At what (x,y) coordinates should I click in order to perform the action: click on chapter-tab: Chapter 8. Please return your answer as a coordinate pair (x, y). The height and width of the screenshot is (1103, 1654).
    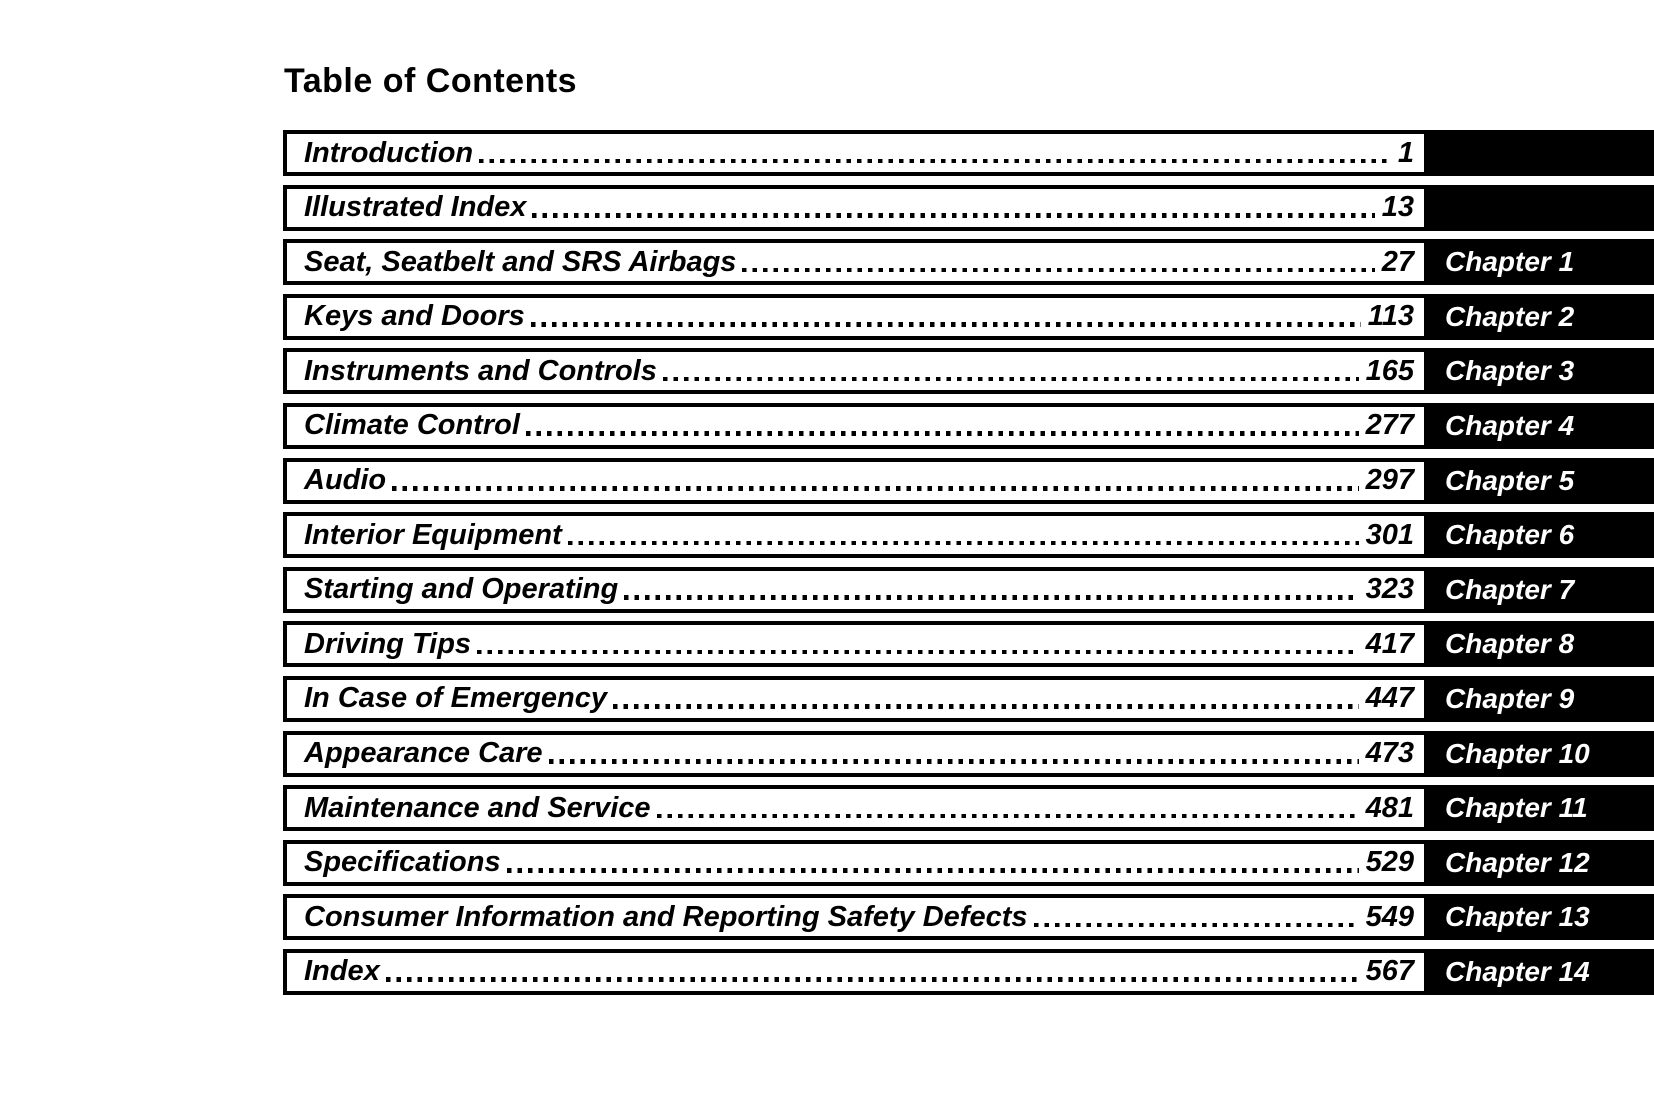
    Looking at the image, I should click on (1541, 644).